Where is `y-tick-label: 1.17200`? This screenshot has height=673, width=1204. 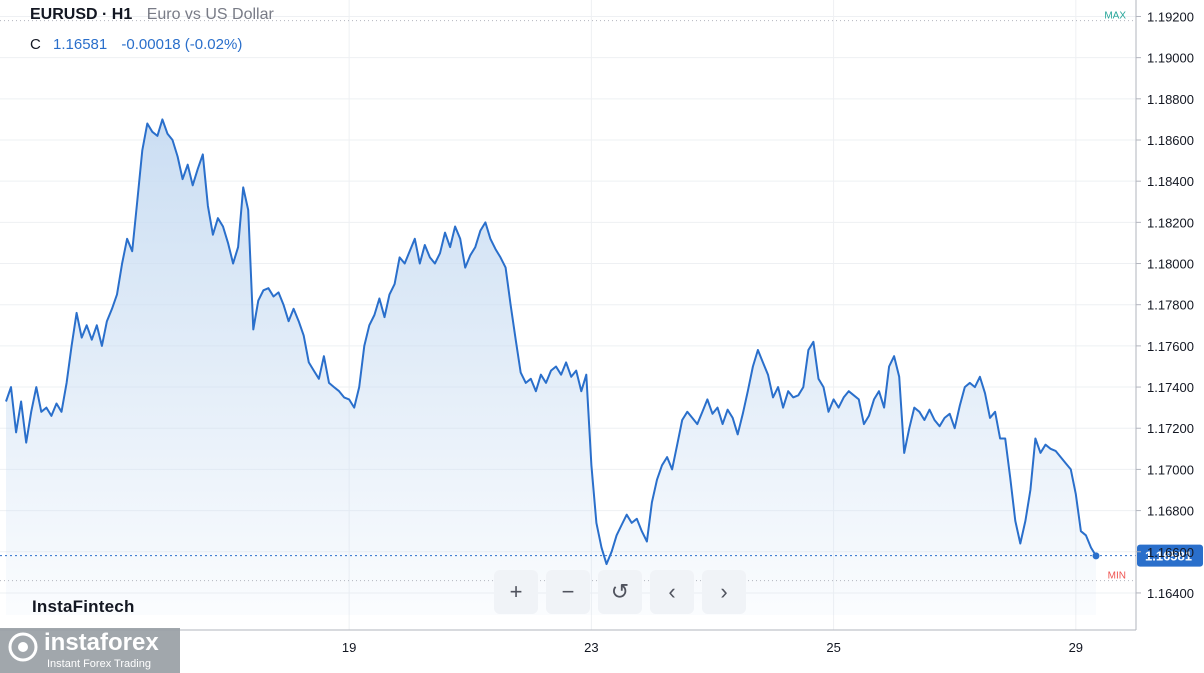
y-tick-label: 1.17200 is located at coordinates (1170, 428).